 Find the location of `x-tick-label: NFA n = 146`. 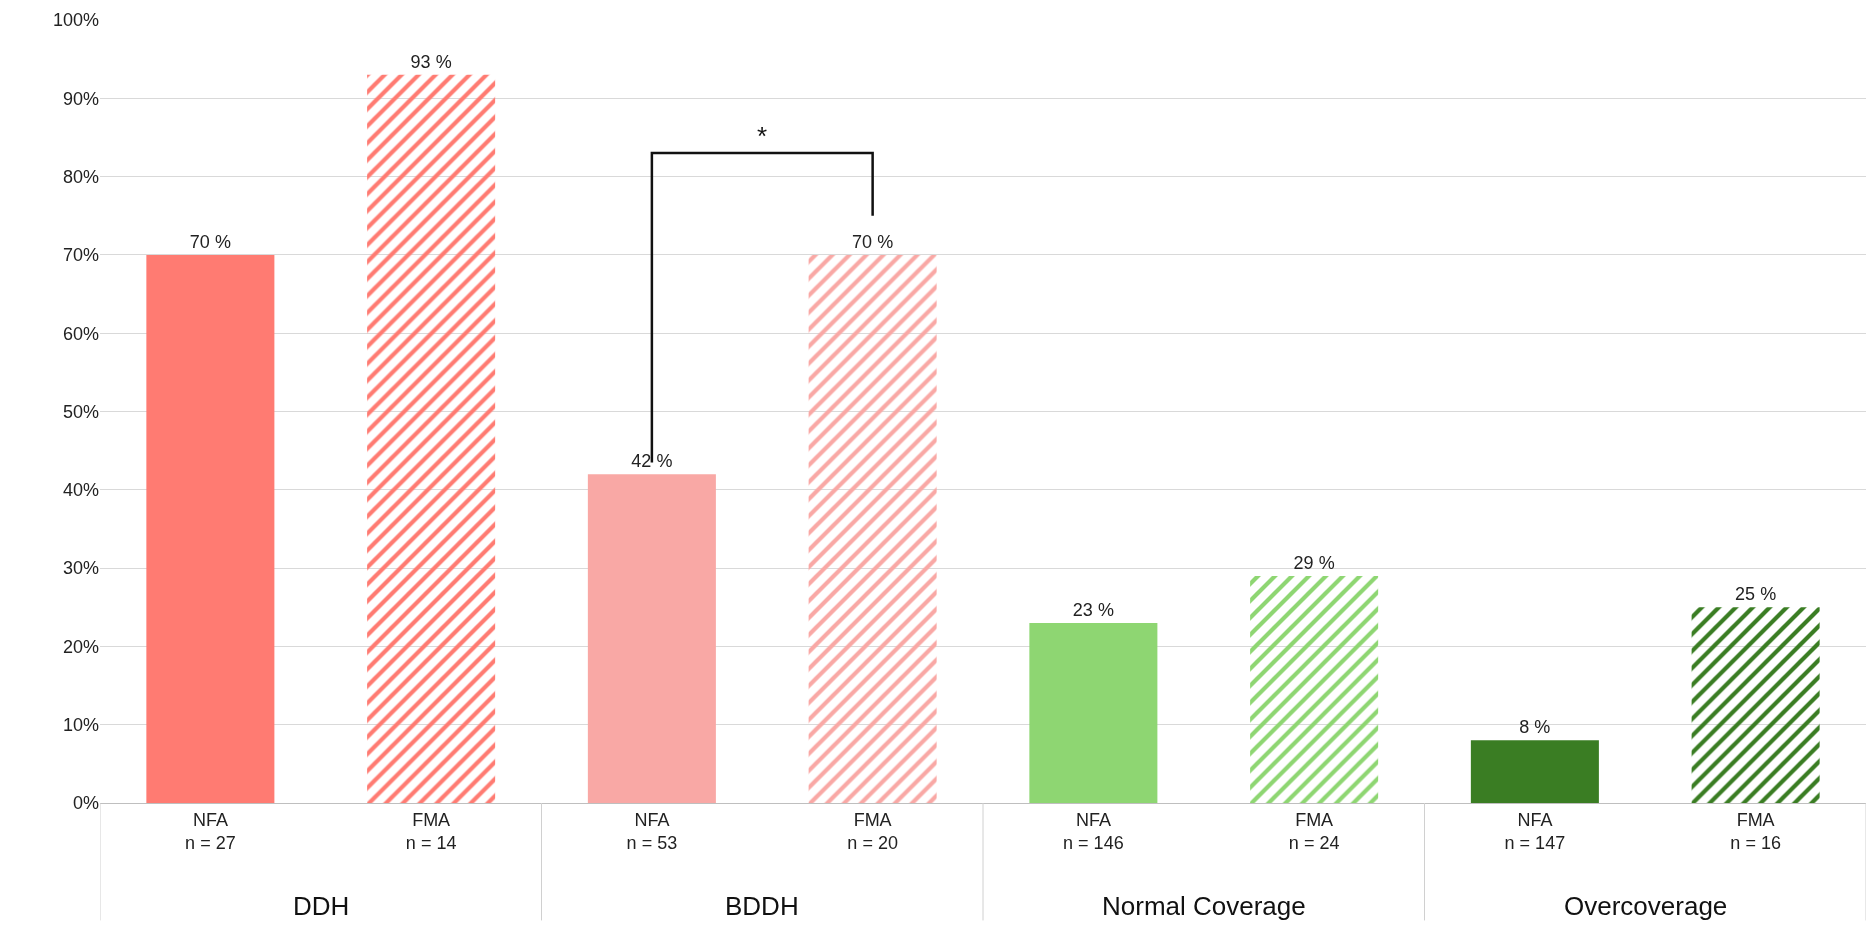

x-tick-label: NFA n = 146 is located at coordinates (1093, 831).